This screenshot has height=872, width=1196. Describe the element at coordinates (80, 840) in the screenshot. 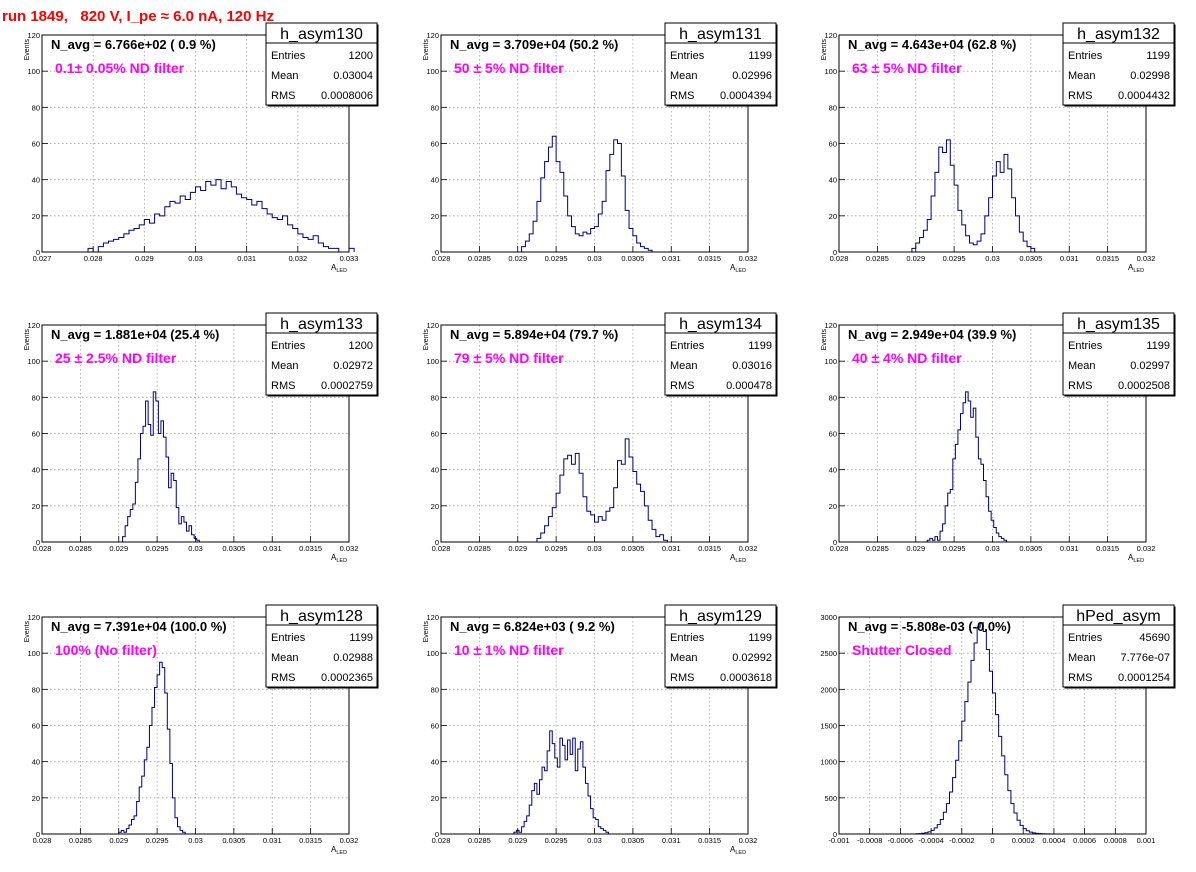

I see `x-tick-label: 0.0285` at that location.